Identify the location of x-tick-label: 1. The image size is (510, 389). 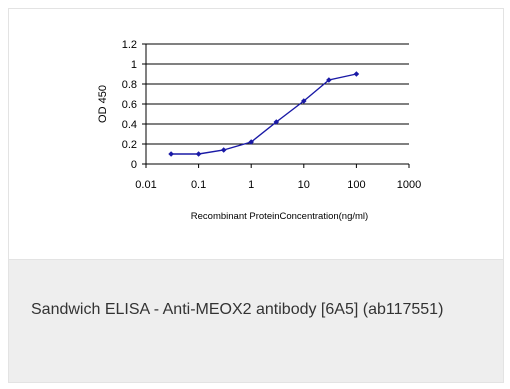
(251, 185).